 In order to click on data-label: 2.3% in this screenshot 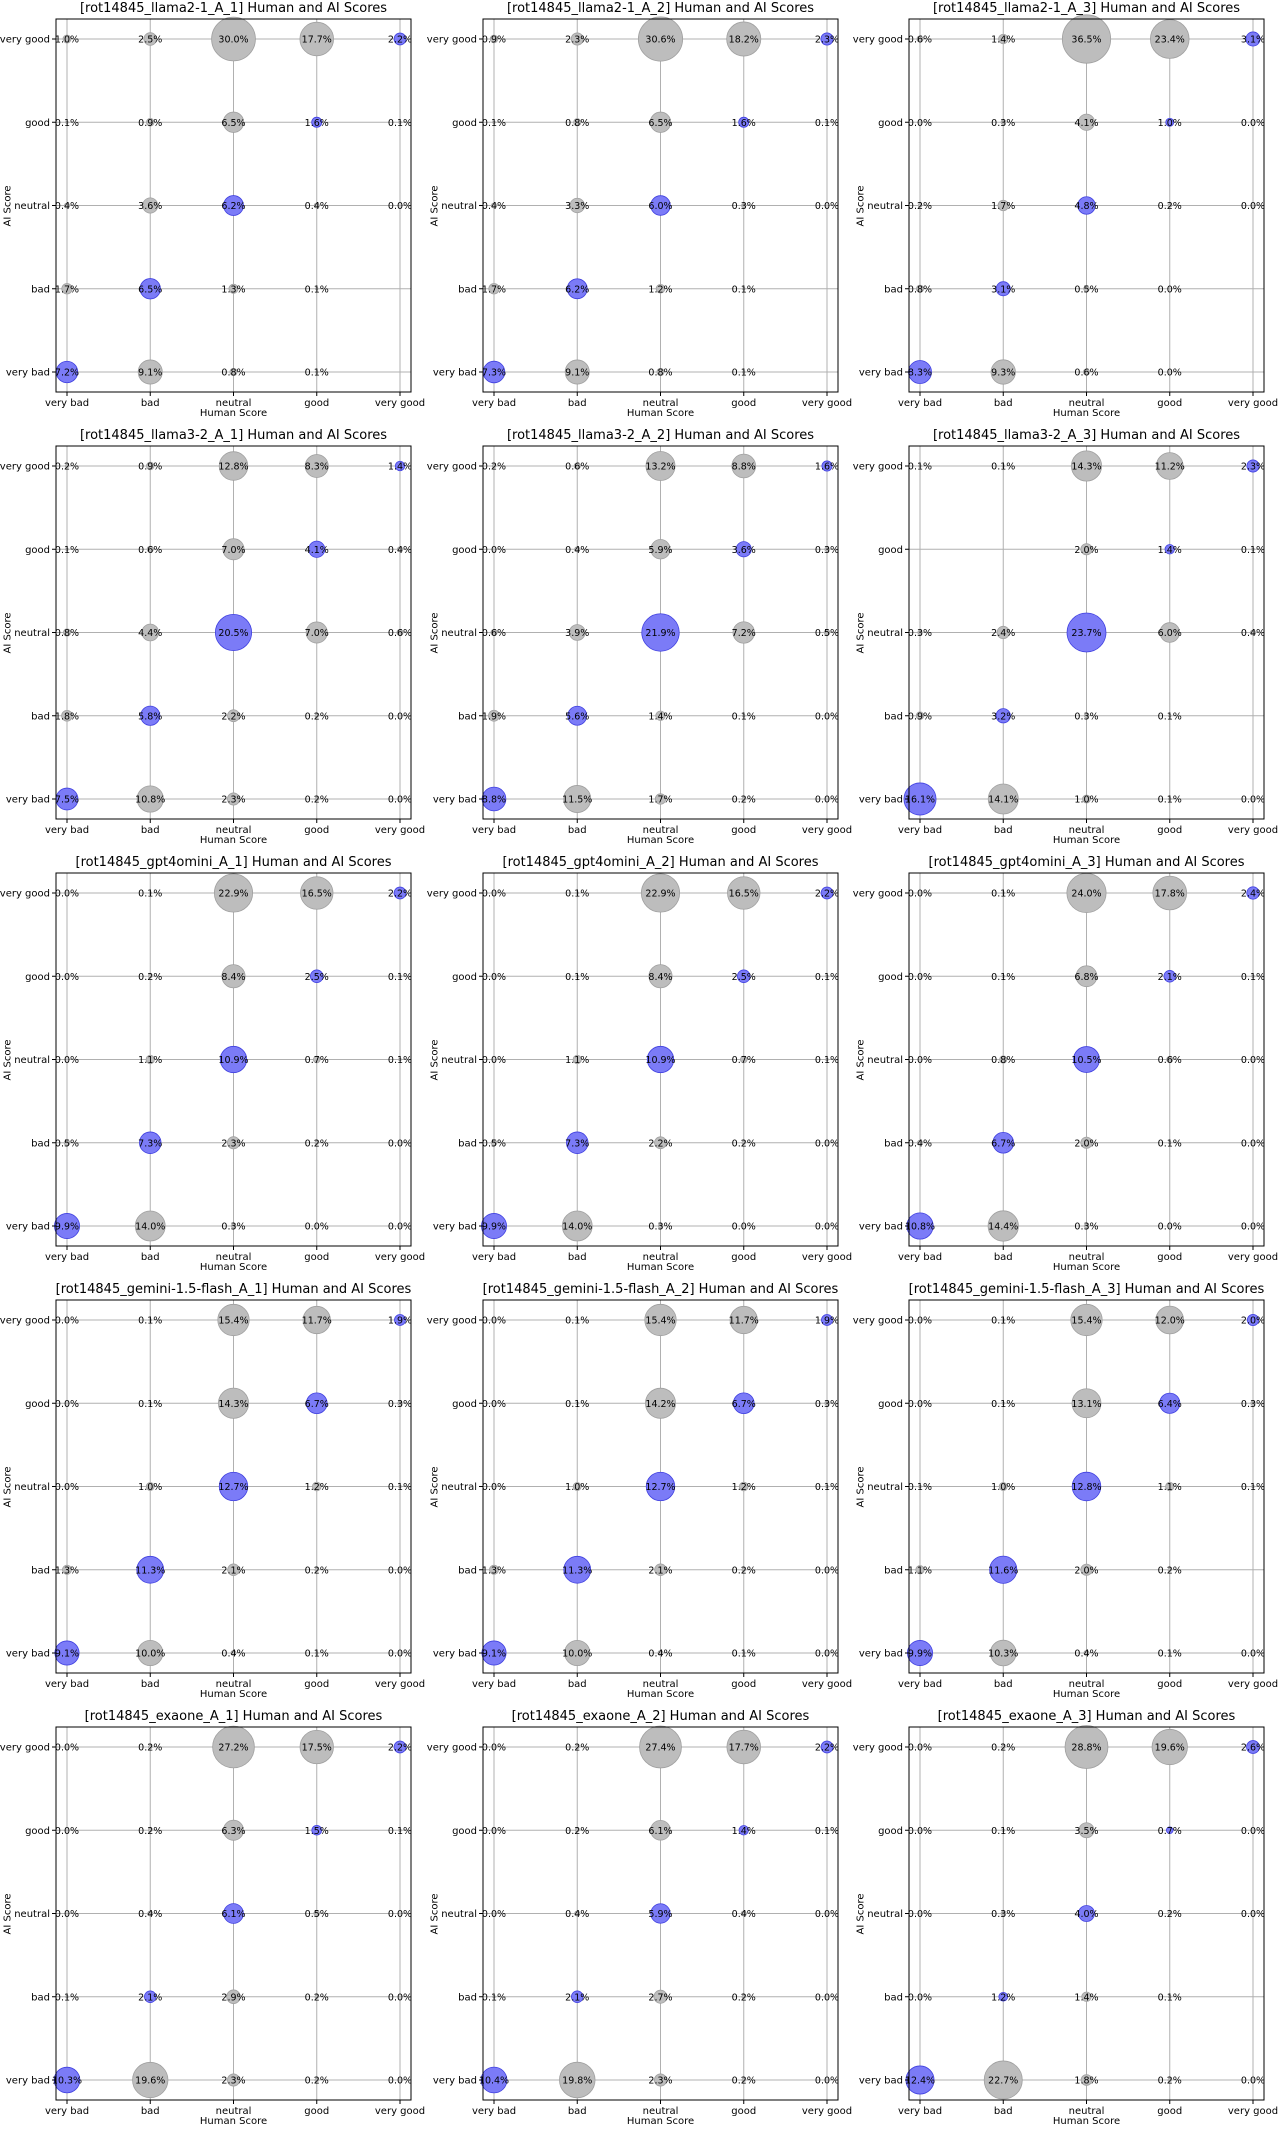, I will do `click(827, 40)`.